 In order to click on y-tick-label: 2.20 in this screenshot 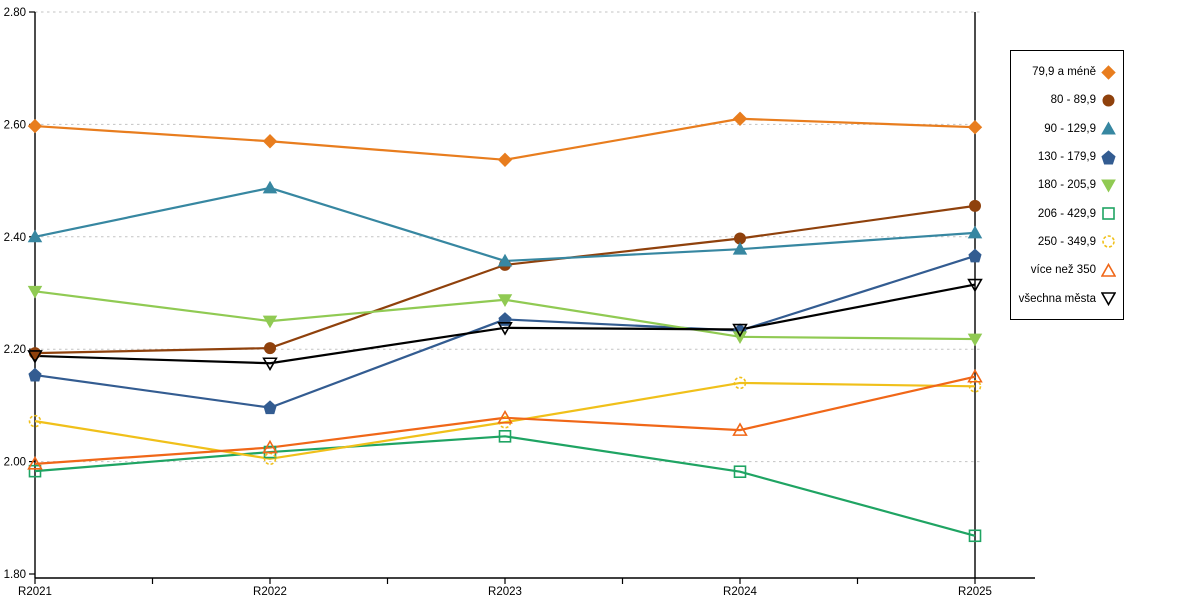, I will do `click(15, 350)`.